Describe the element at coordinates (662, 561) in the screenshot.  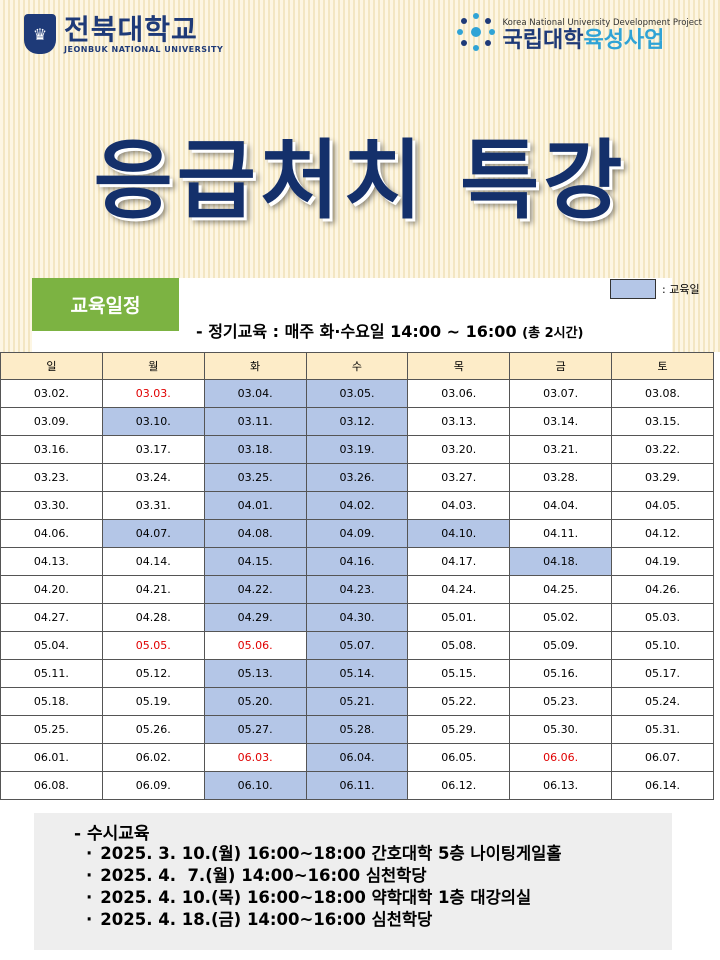
I see `calendar-day-cell: 04.19.` at that location.